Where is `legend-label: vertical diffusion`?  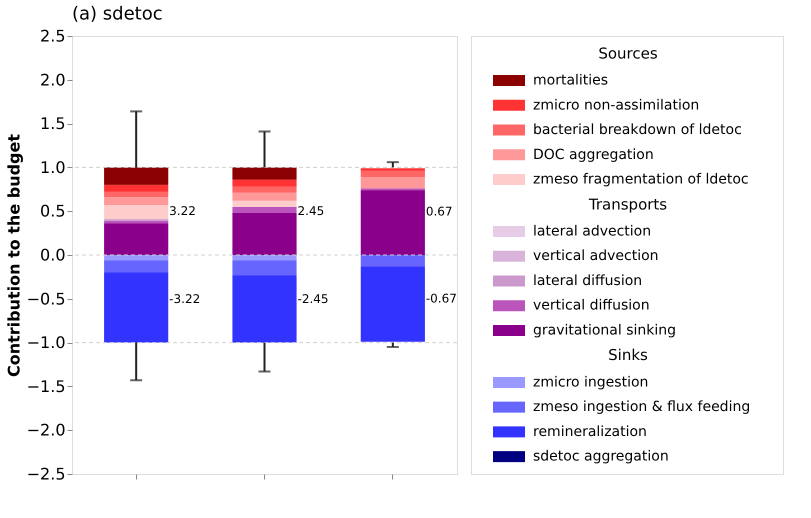 legend-label: vertical diffusion is located at coordinates (591, 306).